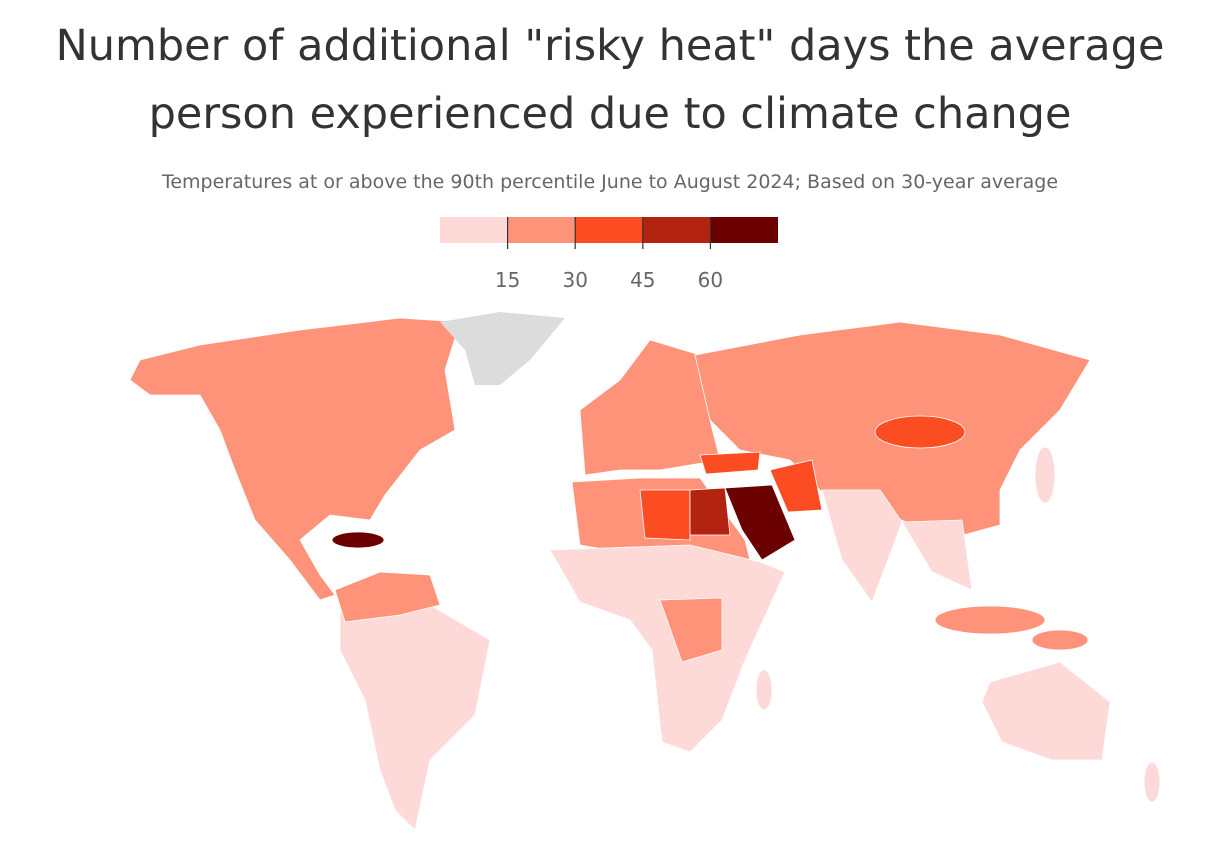 This screenshot has height=844, width=1220. I want to click on egypt, so click(710, 511).